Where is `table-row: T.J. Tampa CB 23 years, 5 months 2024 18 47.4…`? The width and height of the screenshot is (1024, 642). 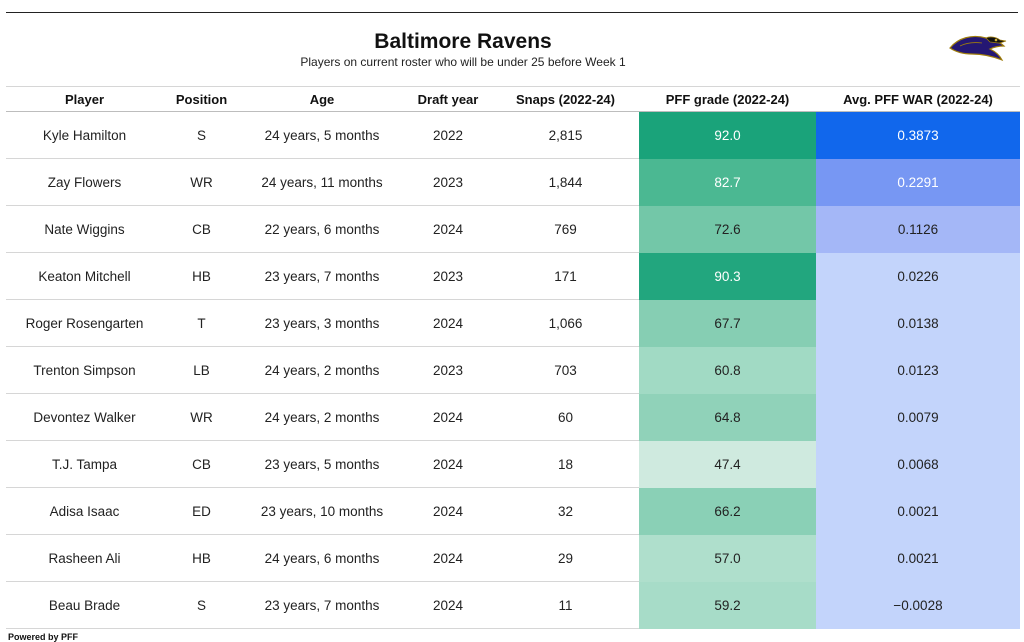 table-row: T.J. Tampa CB 23 years, 5 months 2024 18 47.4… is located at coordinates (513, 464).